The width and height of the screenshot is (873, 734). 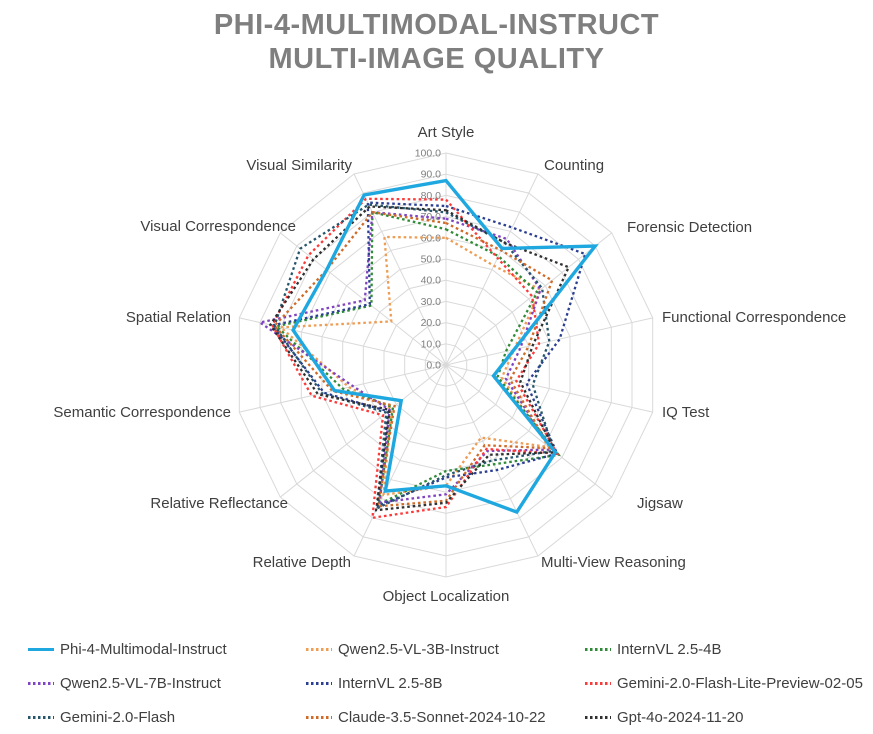 I want to click on radar-gridline, so click(x=446, y=365).